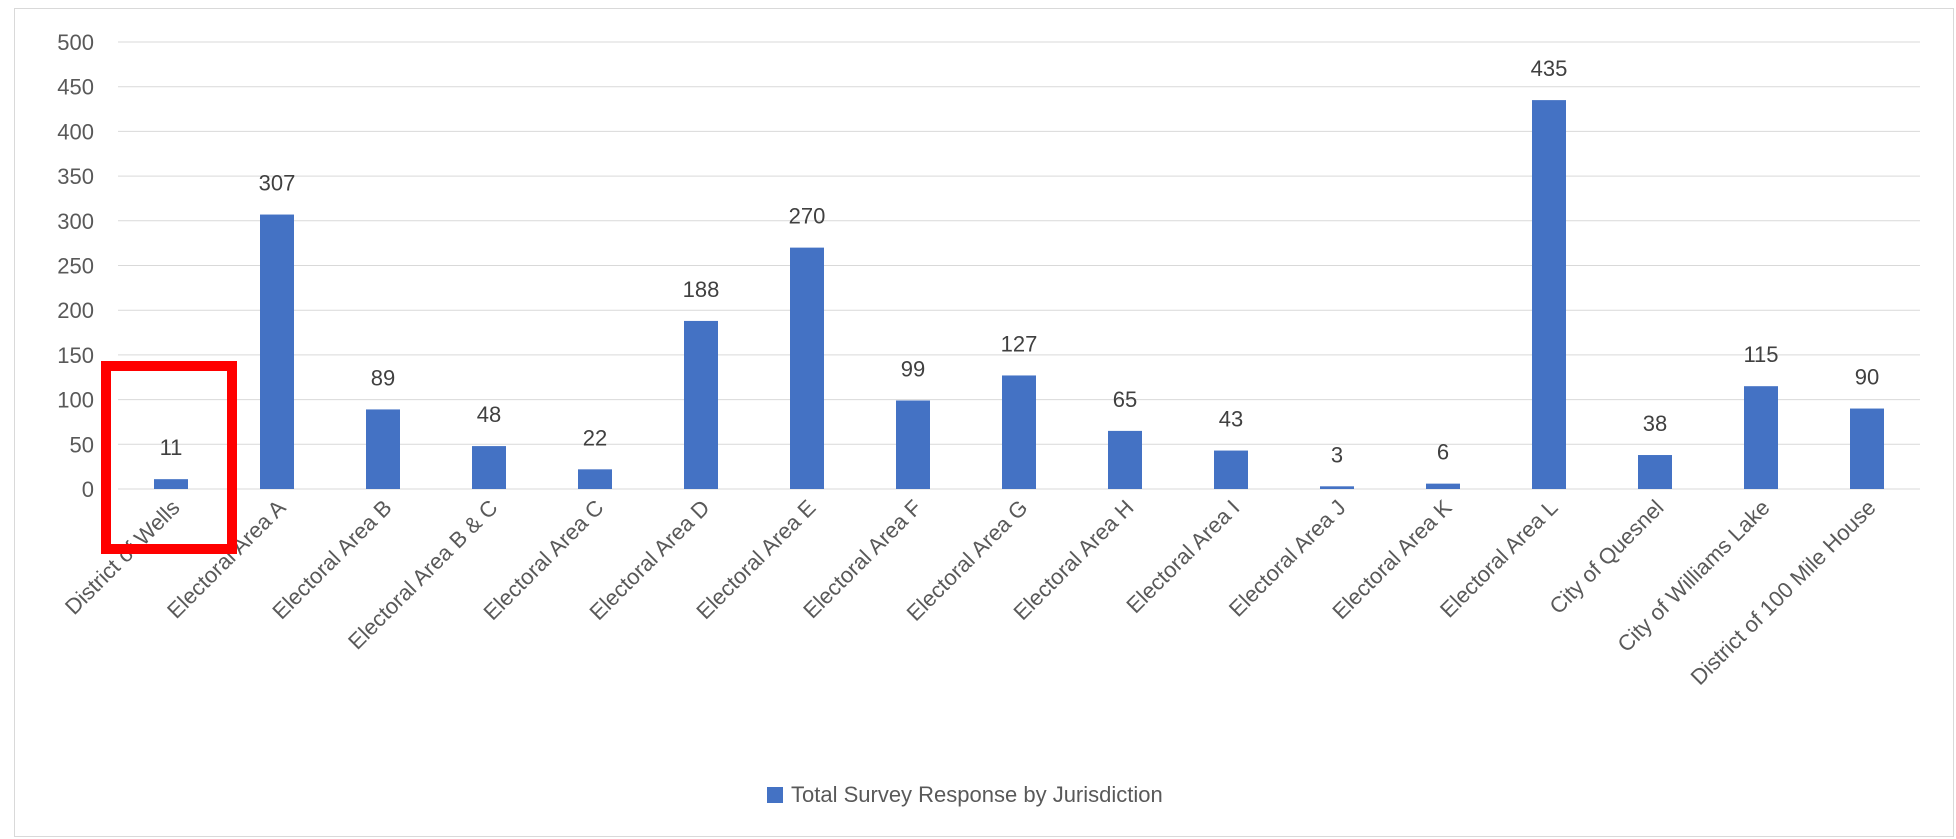 The height and width of the screenshot is (839, 1956). I want to click on data-label: 99, so click(913, 368).